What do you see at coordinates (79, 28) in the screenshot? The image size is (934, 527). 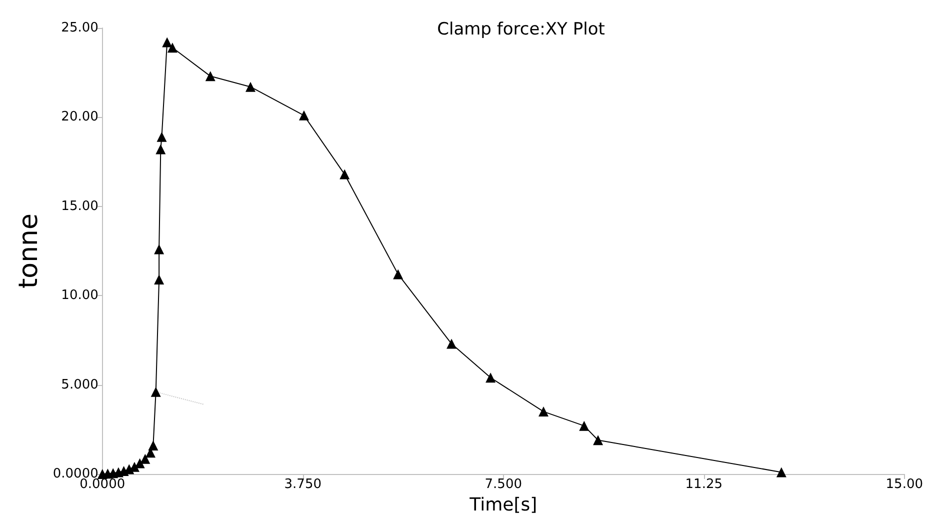 I see `y-tick-label: 25.00` at bounding box center [79, 28].